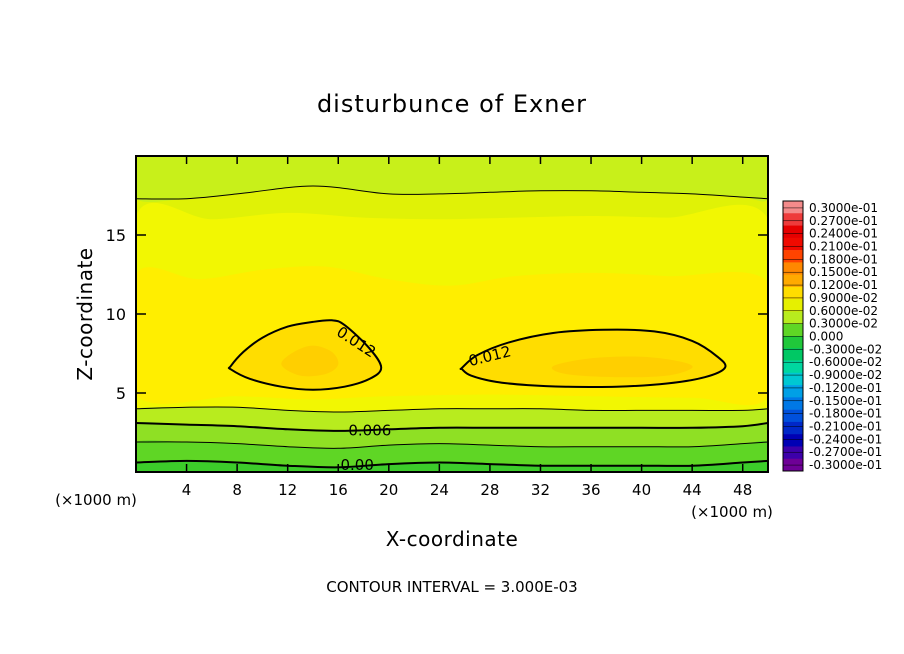  Describe the element at coordinates (237, 490) in the screenshot. I see `x-tick-label: 8` at that location.